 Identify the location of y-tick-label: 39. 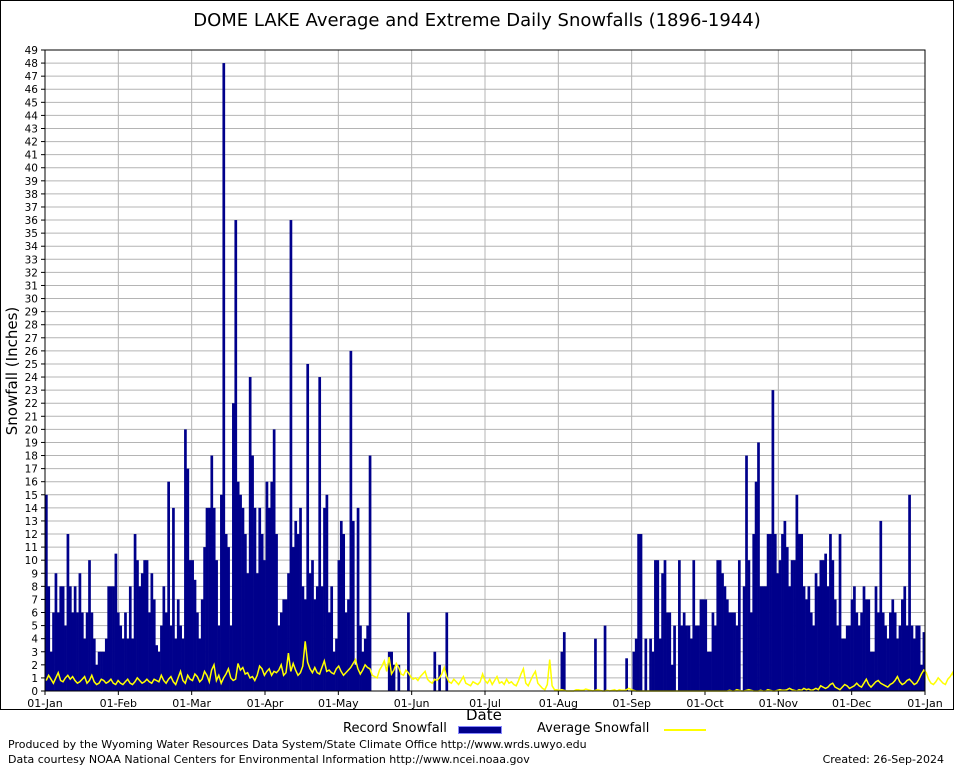
(31, 182).